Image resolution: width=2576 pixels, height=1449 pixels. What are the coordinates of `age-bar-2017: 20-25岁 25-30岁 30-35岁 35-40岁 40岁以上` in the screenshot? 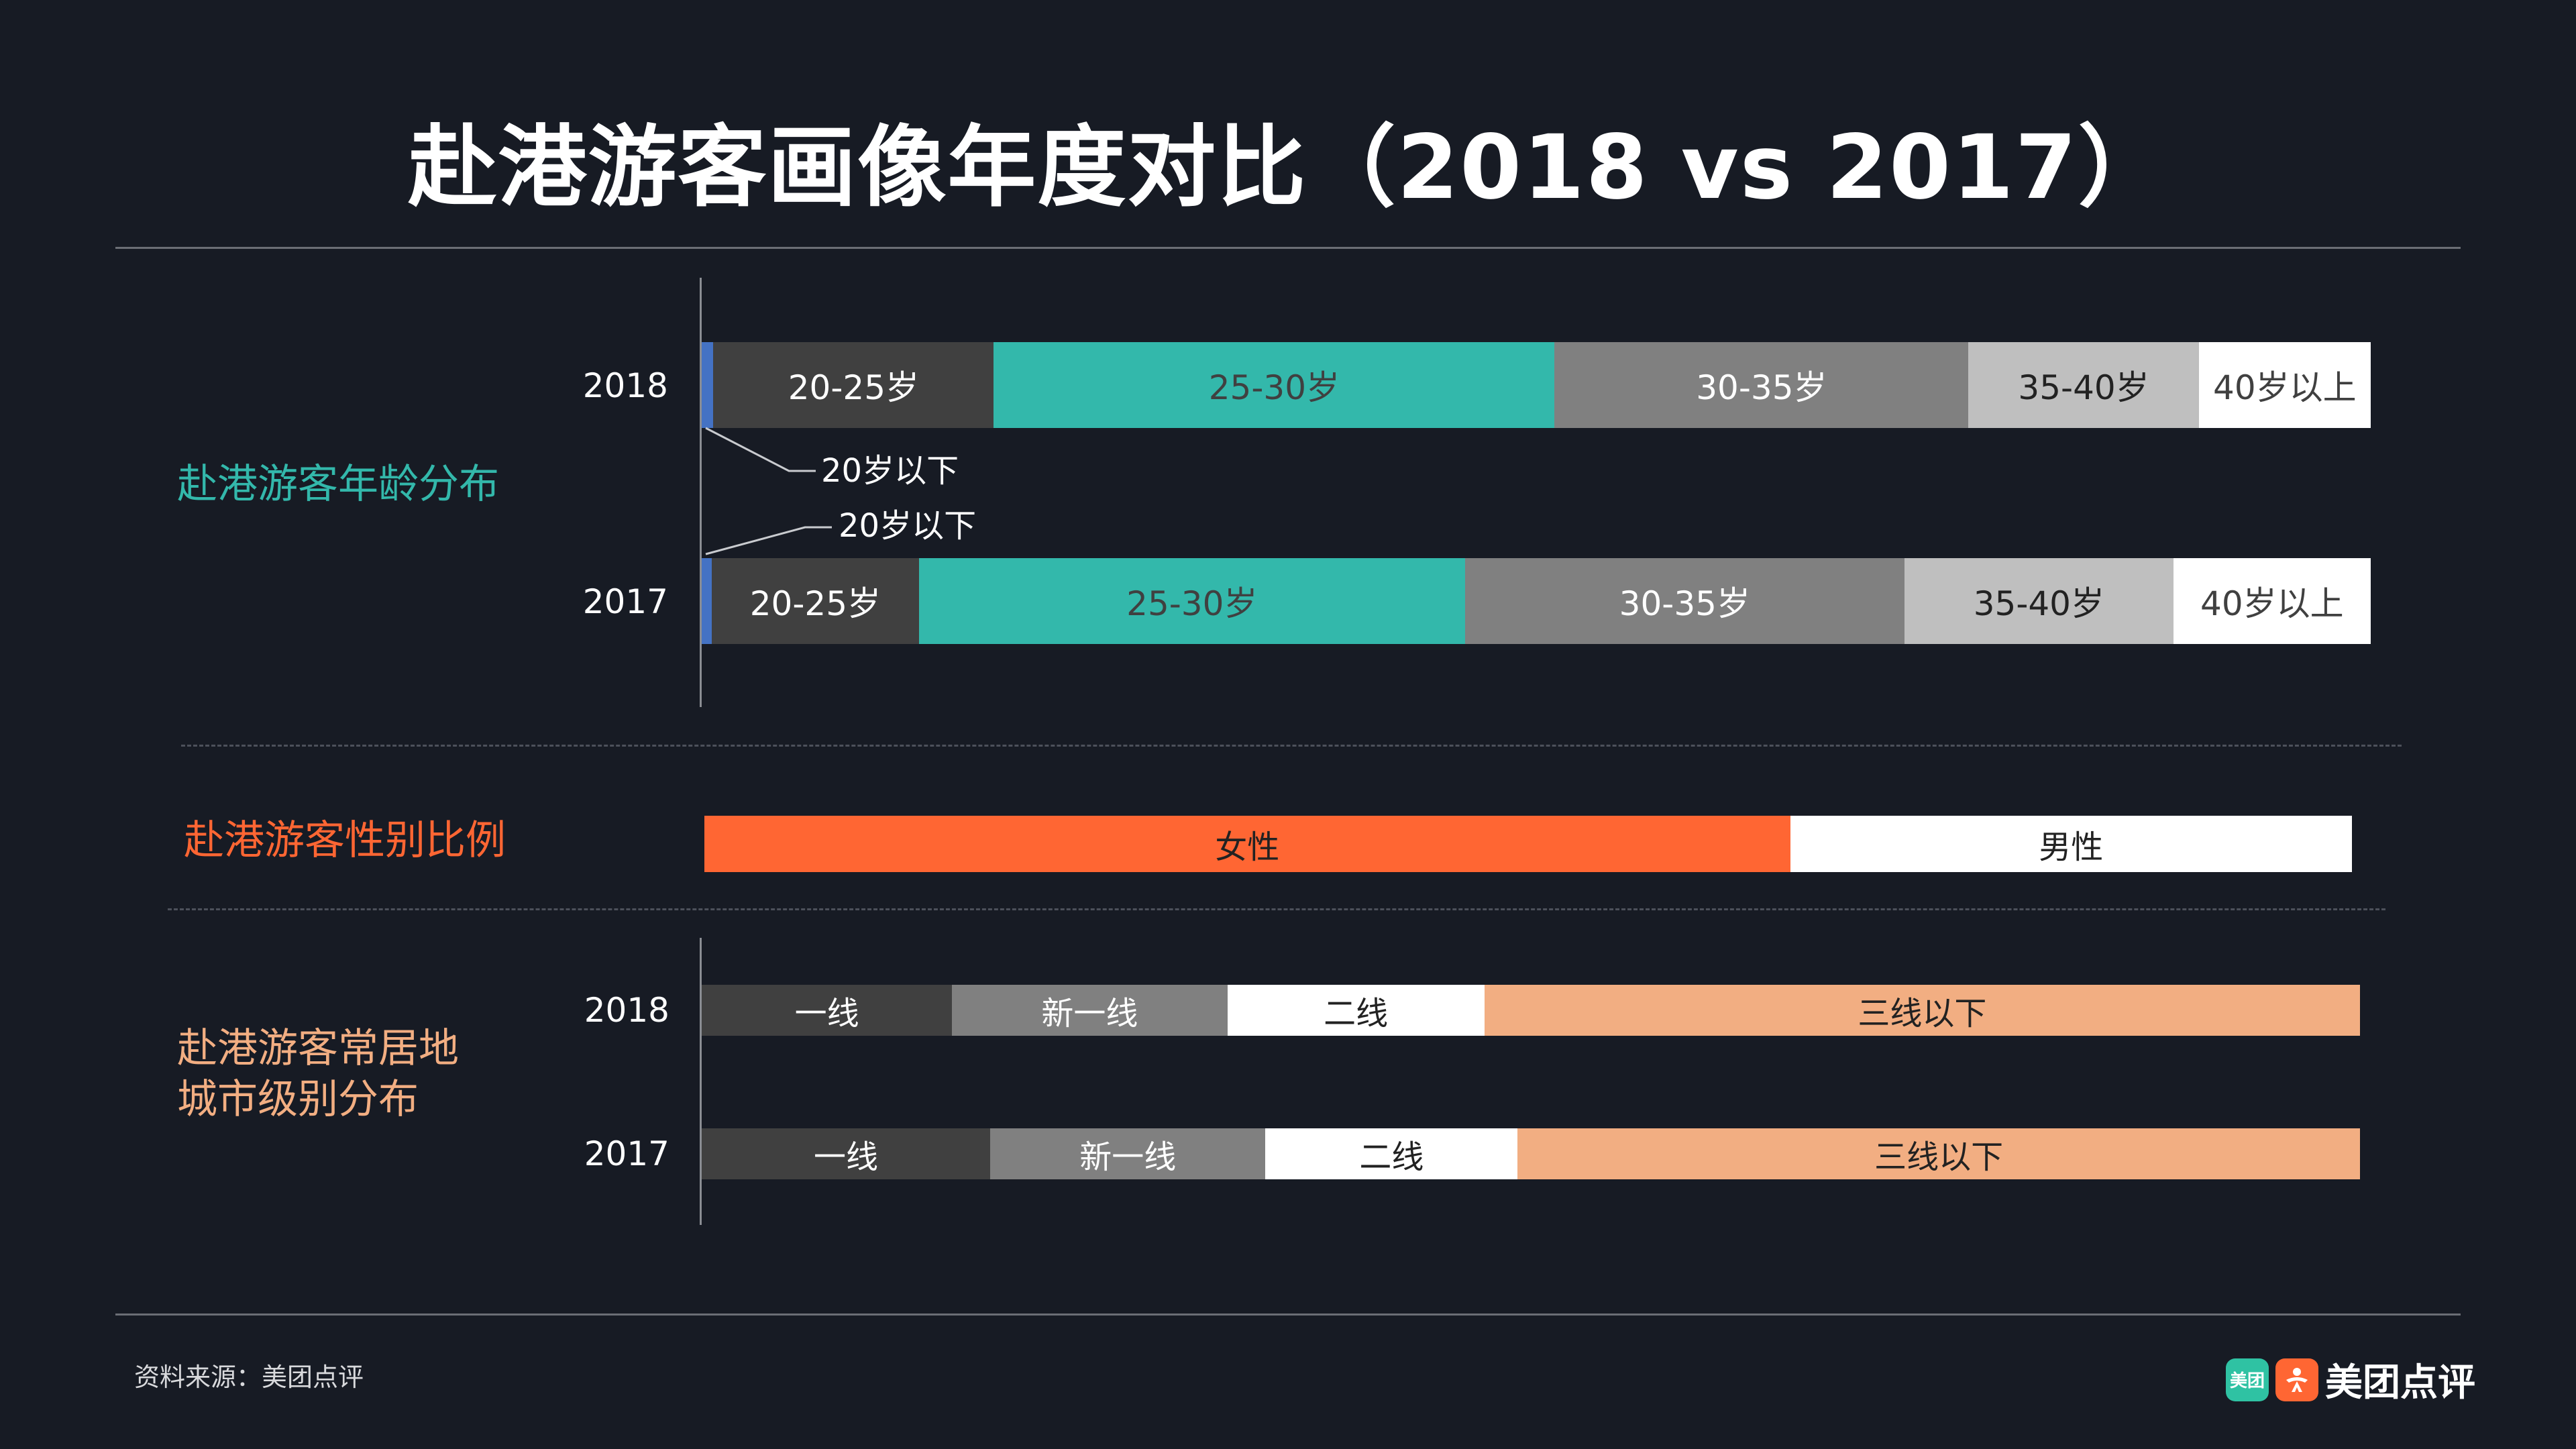 It's located at (1536, 601).